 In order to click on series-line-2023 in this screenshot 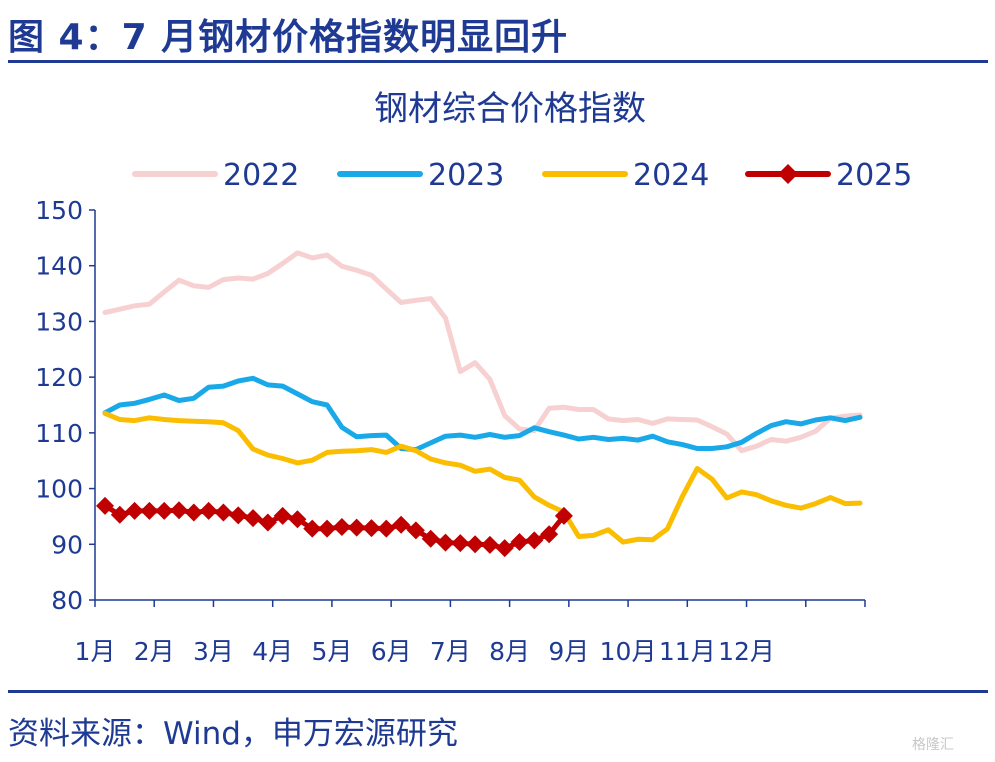, I will do `click(482, 414)`.